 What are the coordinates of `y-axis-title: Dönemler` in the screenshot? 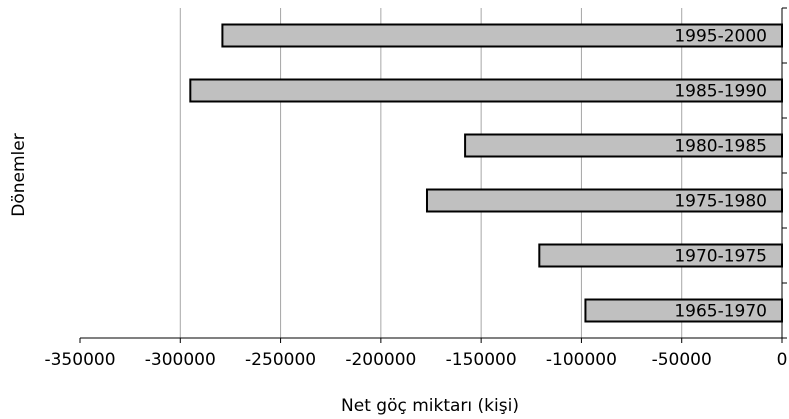 It's located at (19, 174).